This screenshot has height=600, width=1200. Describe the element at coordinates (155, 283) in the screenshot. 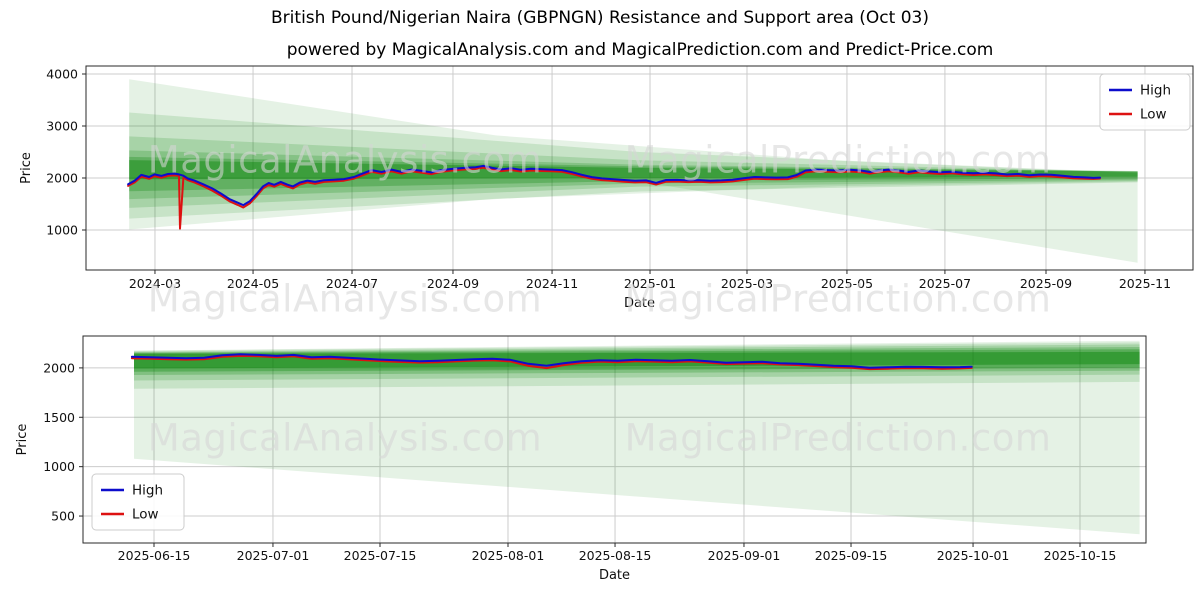

I see `svg-text: 2024-03` at that location.